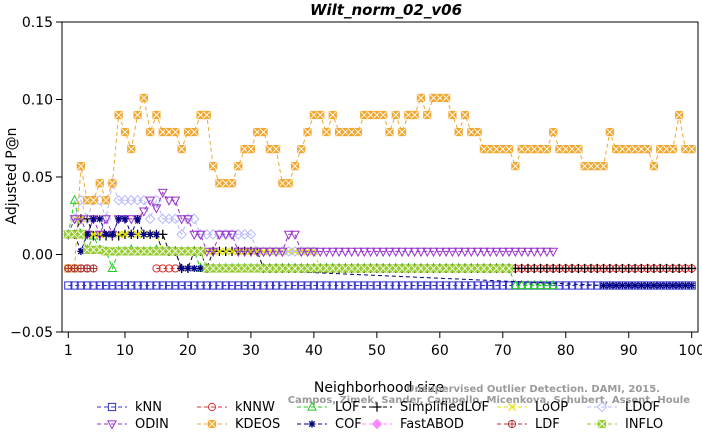  Describe the element at coordinates (31, 333) in the screenshot. I see `y-tick-label: −0.05` at that location.